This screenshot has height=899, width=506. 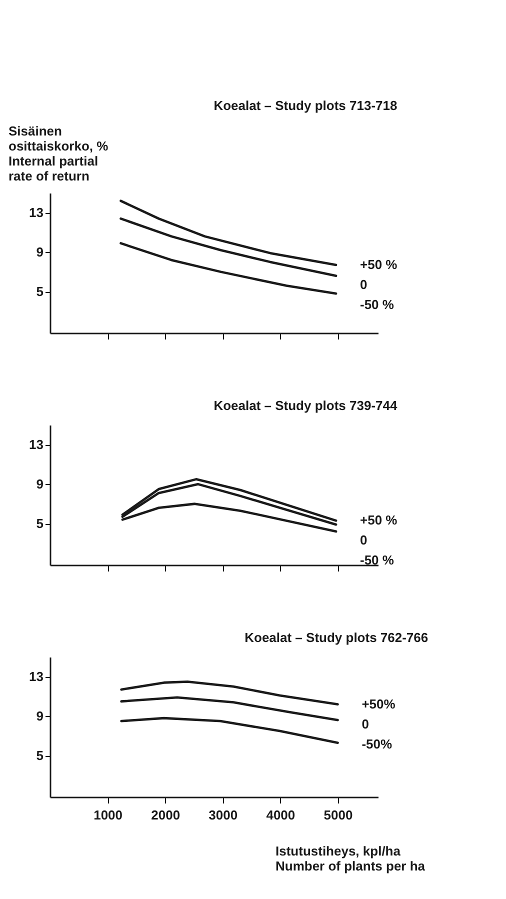 I want to click on x-tick-label: 3000, so click(x=223, y=815).